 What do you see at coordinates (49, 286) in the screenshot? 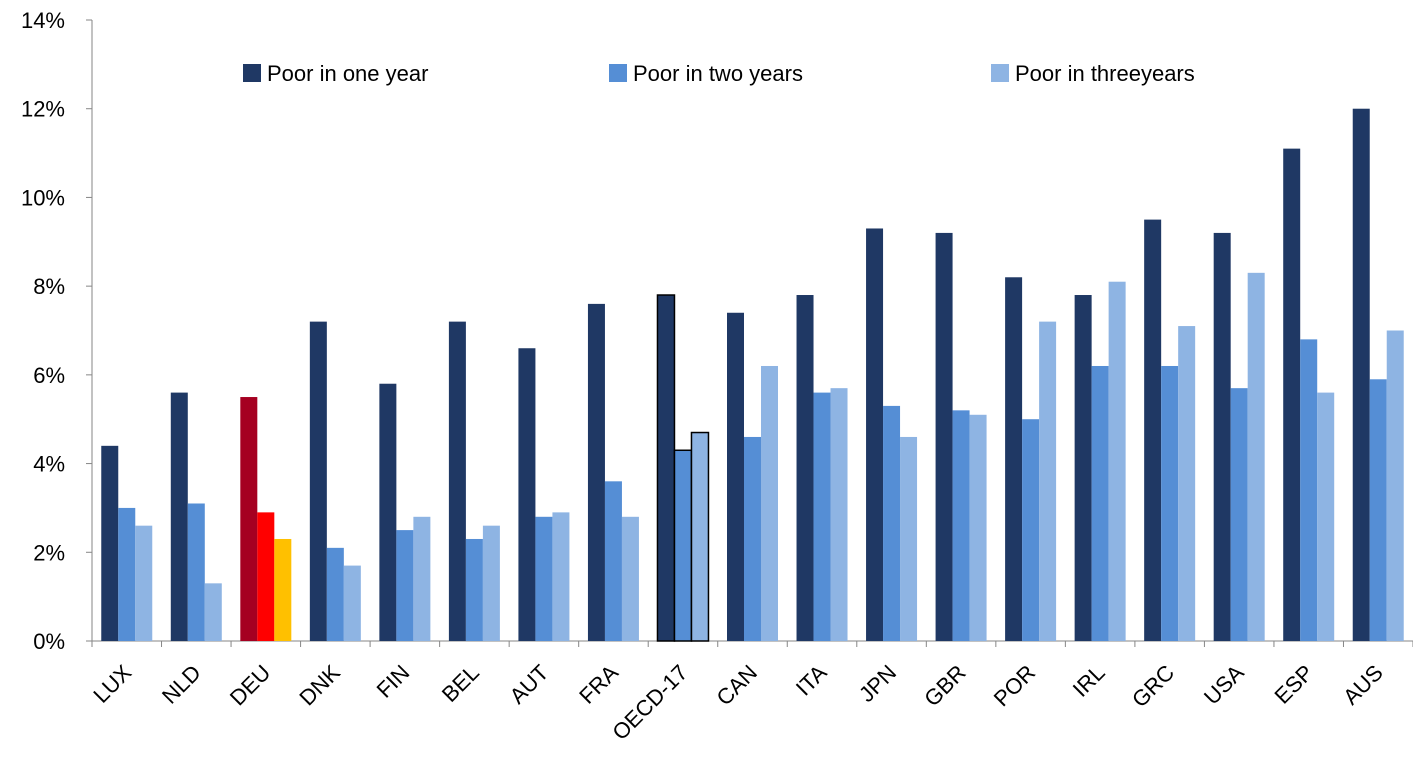
I see `y-tick-label: 8%` at bounding box center [49, 286].